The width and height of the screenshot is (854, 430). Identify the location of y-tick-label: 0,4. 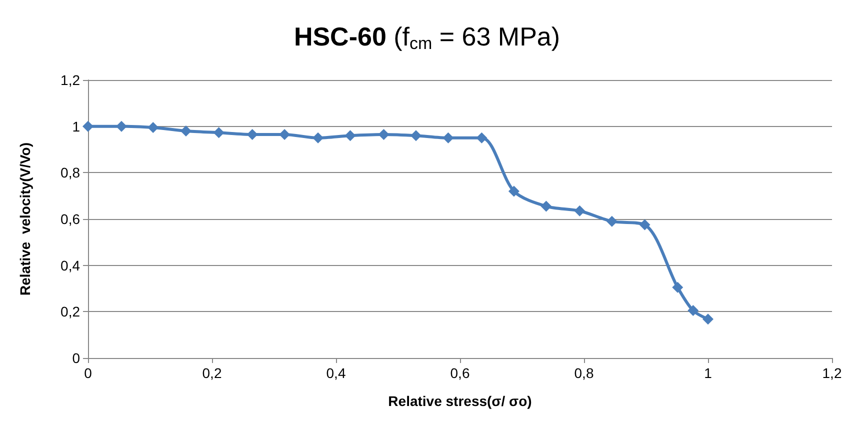
(70, 265).